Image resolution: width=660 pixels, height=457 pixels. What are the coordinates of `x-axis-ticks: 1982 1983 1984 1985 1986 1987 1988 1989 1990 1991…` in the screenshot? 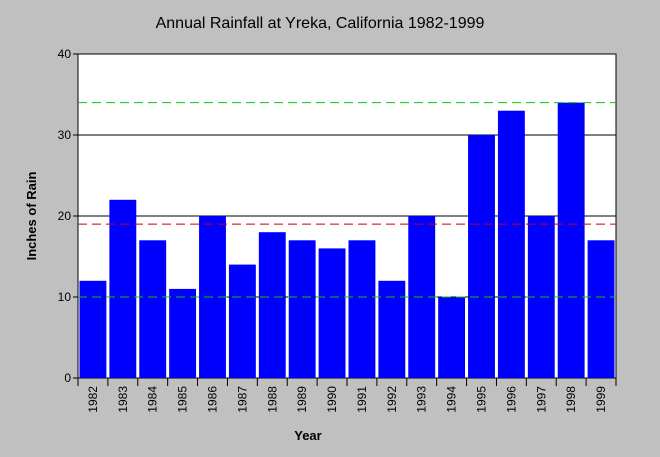 It's located at (347, 395).